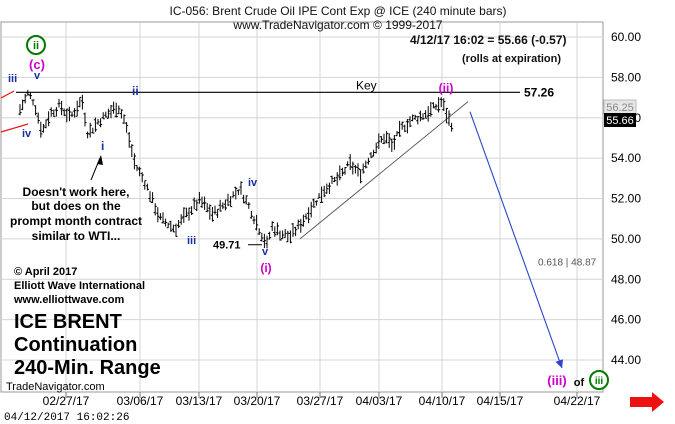 Image resolution: width=675 pixels, height=424 pixels. I want to click on wave-label-iii-left: iii, so click(12, 79).